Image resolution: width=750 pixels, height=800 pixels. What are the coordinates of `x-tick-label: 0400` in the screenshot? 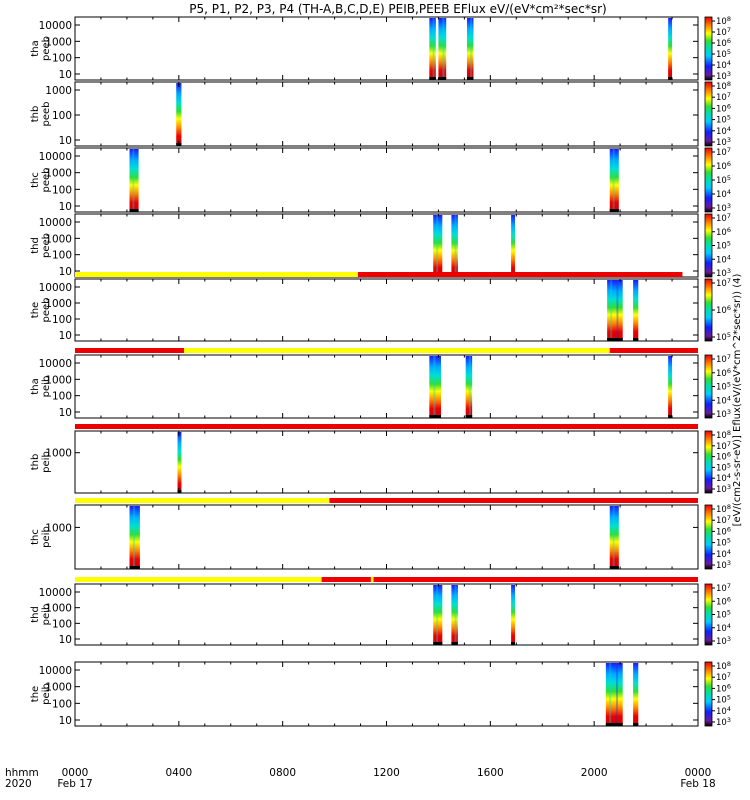 It's located at (178, 773).